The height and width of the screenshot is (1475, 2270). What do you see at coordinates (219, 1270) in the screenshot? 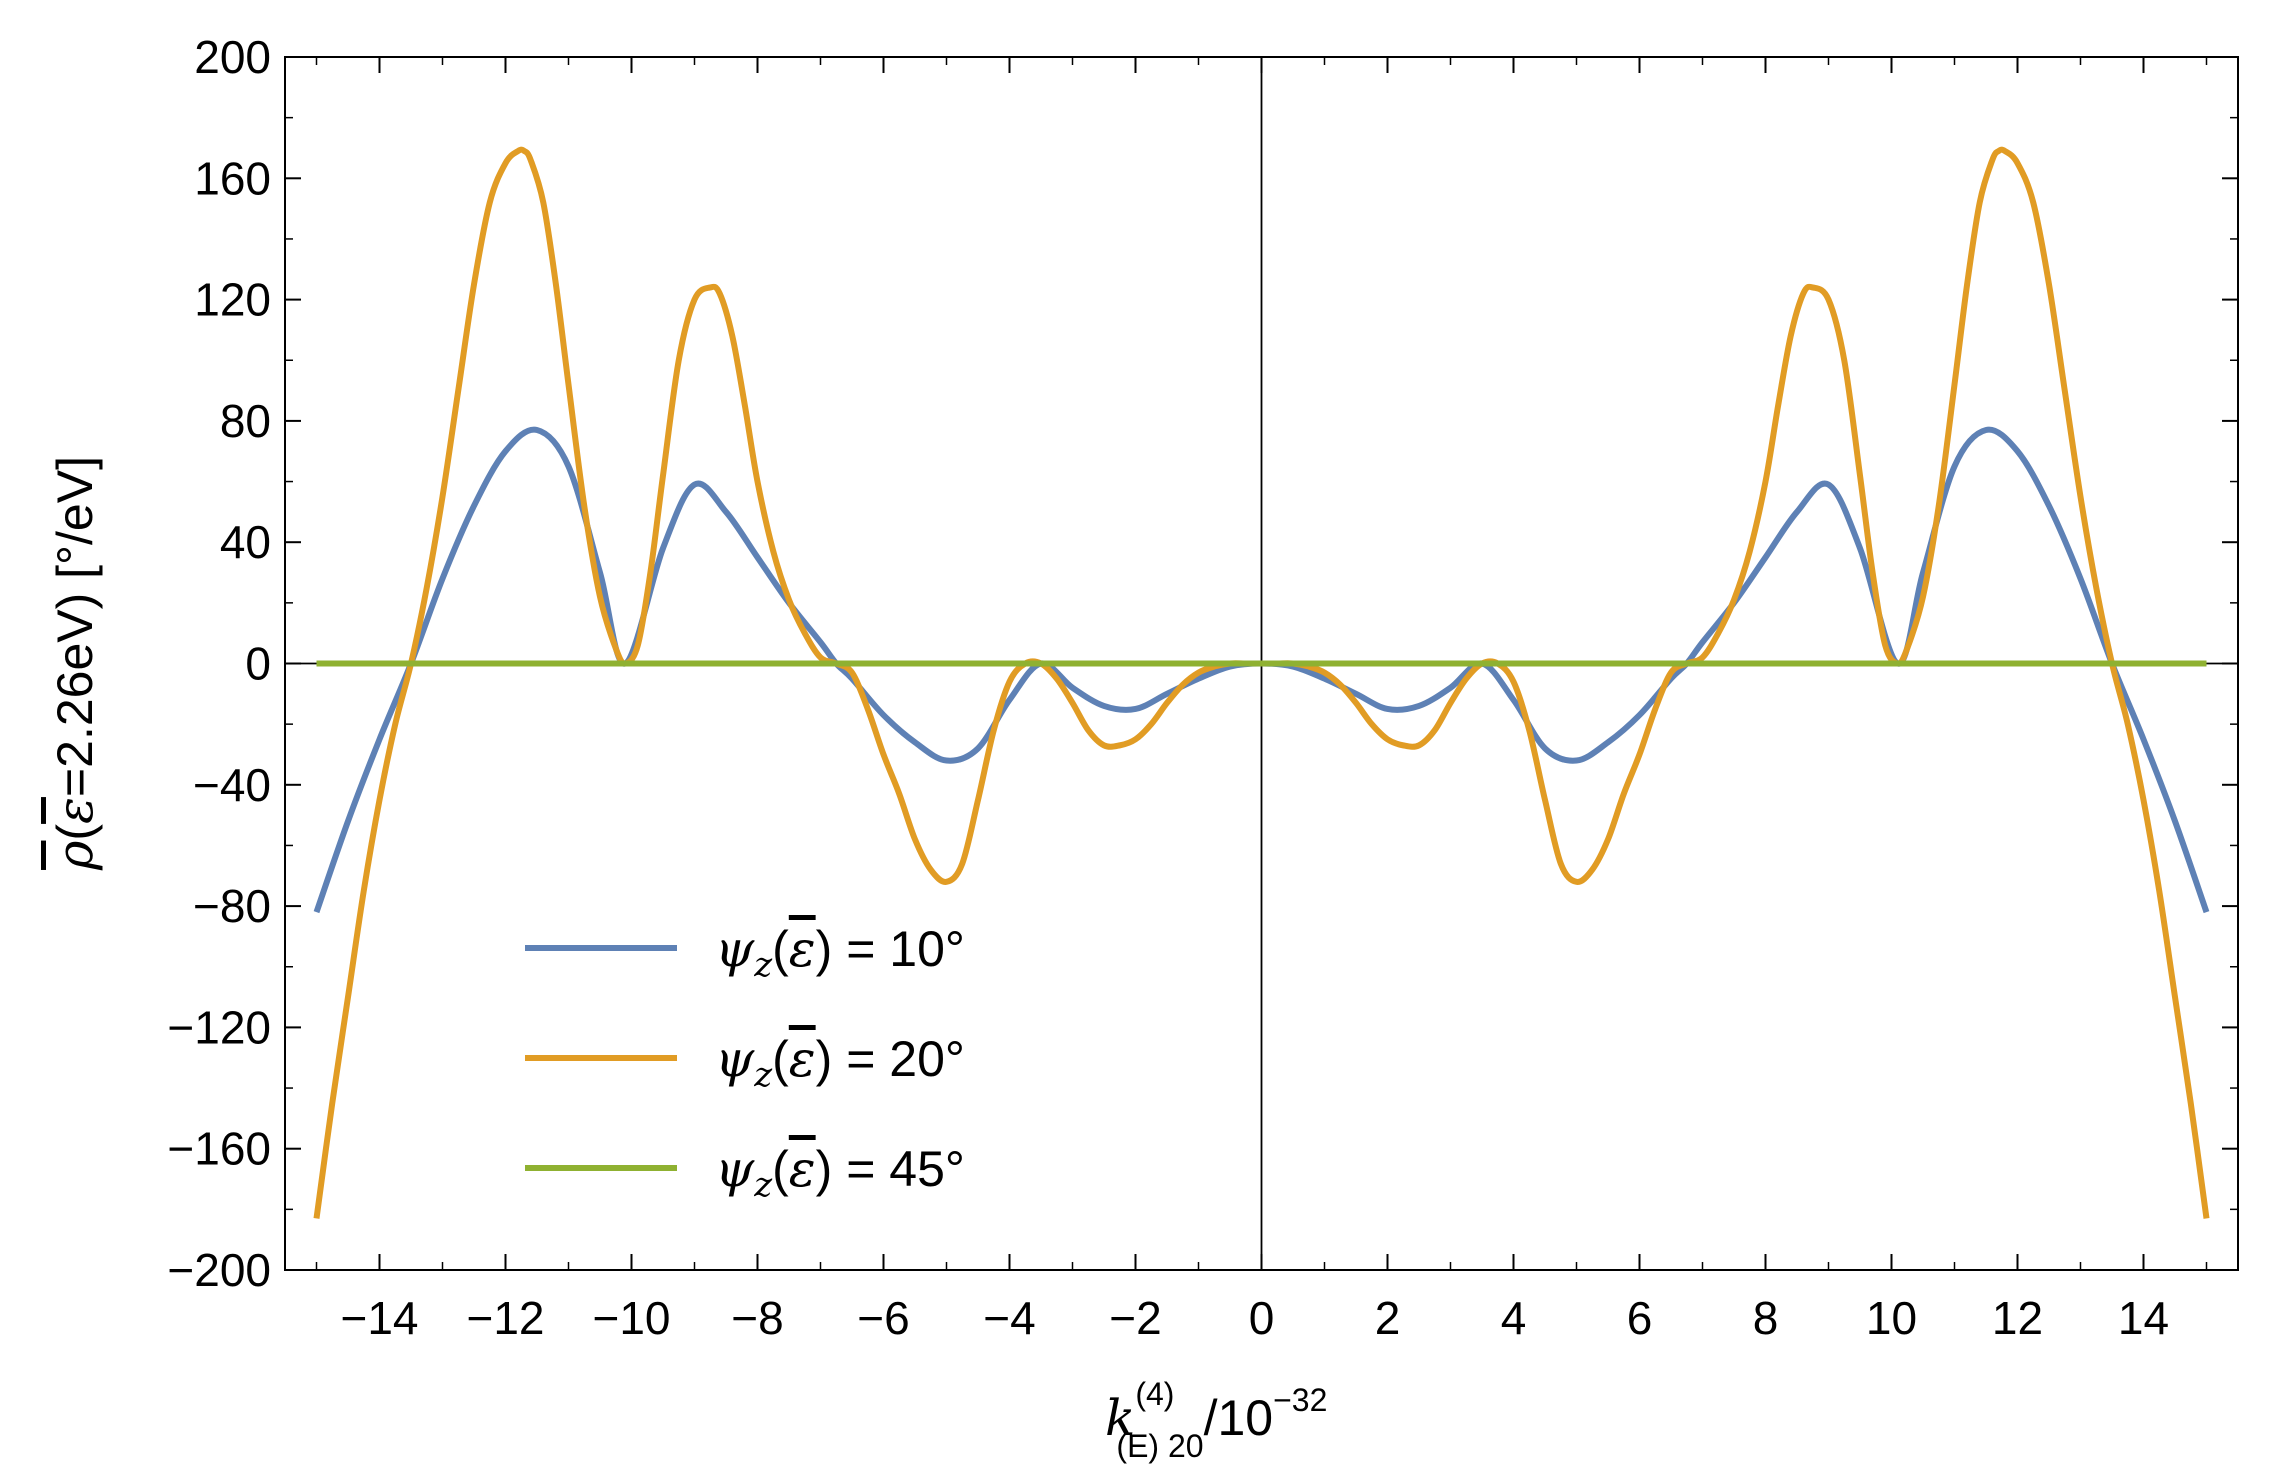
I see `y-tick-label: −200` at bounding box center [219, 1270].